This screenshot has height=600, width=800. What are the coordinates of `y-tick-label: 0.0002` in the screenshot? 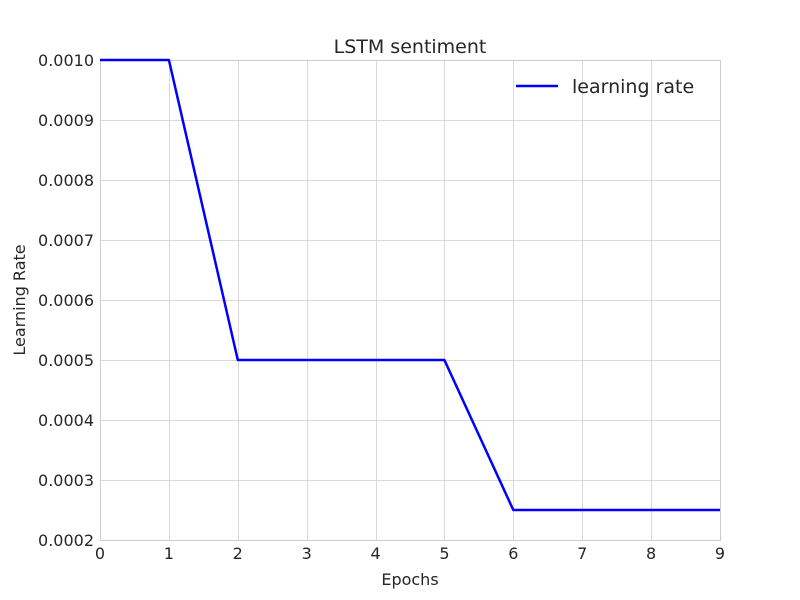 It's located at (66, 540).